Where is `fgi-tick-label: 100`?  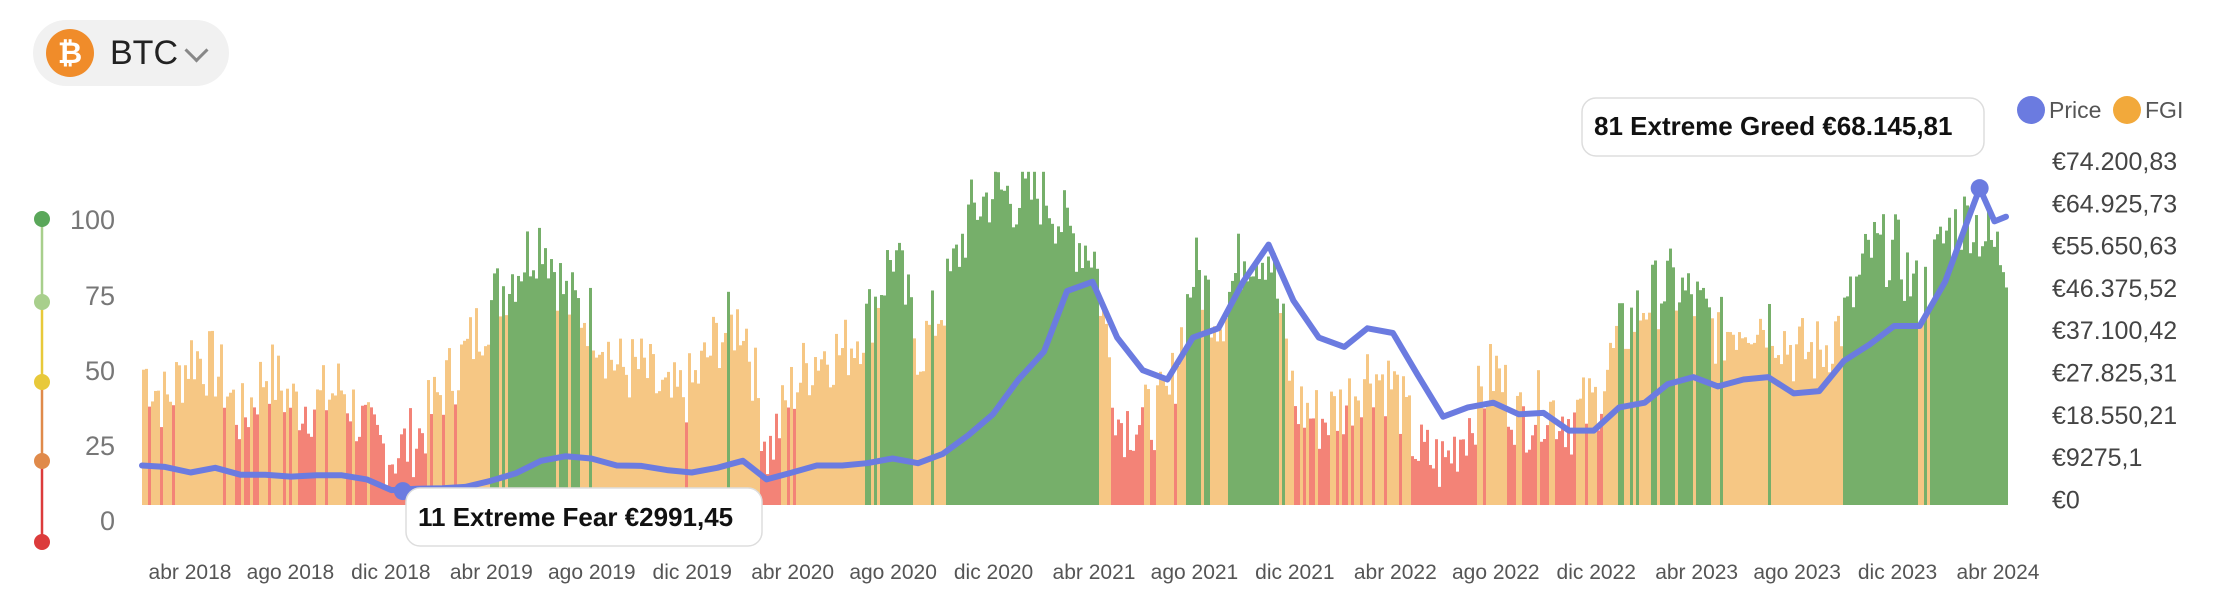 fgi-tick-label: 100 is located at coordinates (92, 220).